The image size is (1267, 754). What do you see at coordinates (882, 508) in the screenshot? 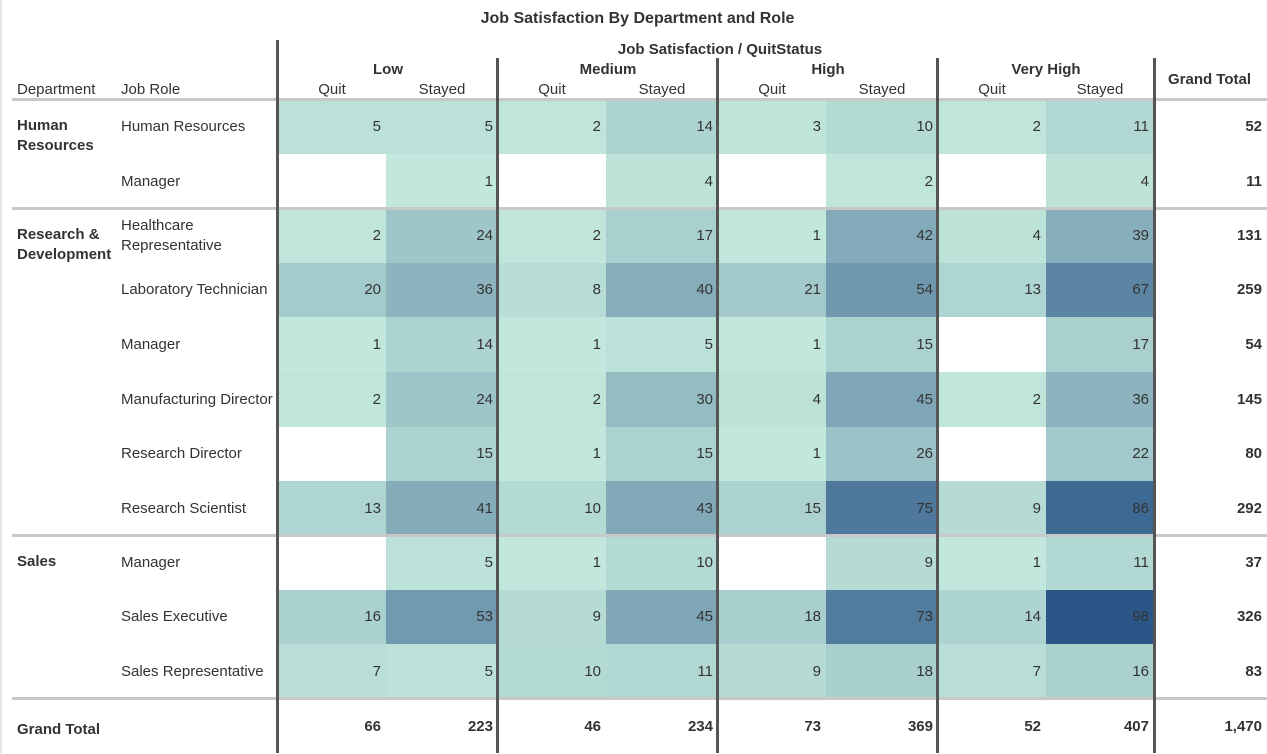
I see `data-cell: 75` at bounding box center [882, 508].